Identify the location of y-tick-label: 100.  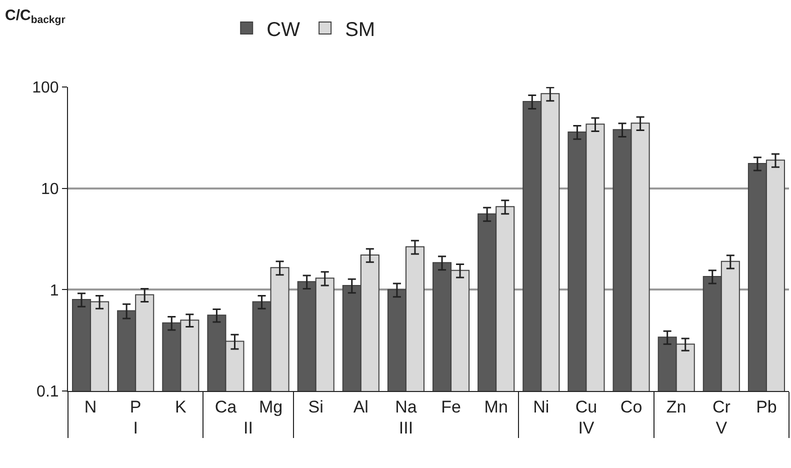
(45, 88).